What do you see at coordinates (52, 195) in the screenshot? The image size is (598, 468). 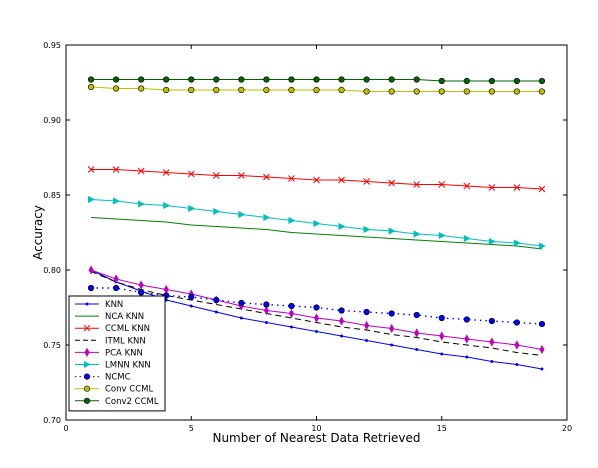 I see `y-tick-label: 0.85` at bounding box center [52, 195].